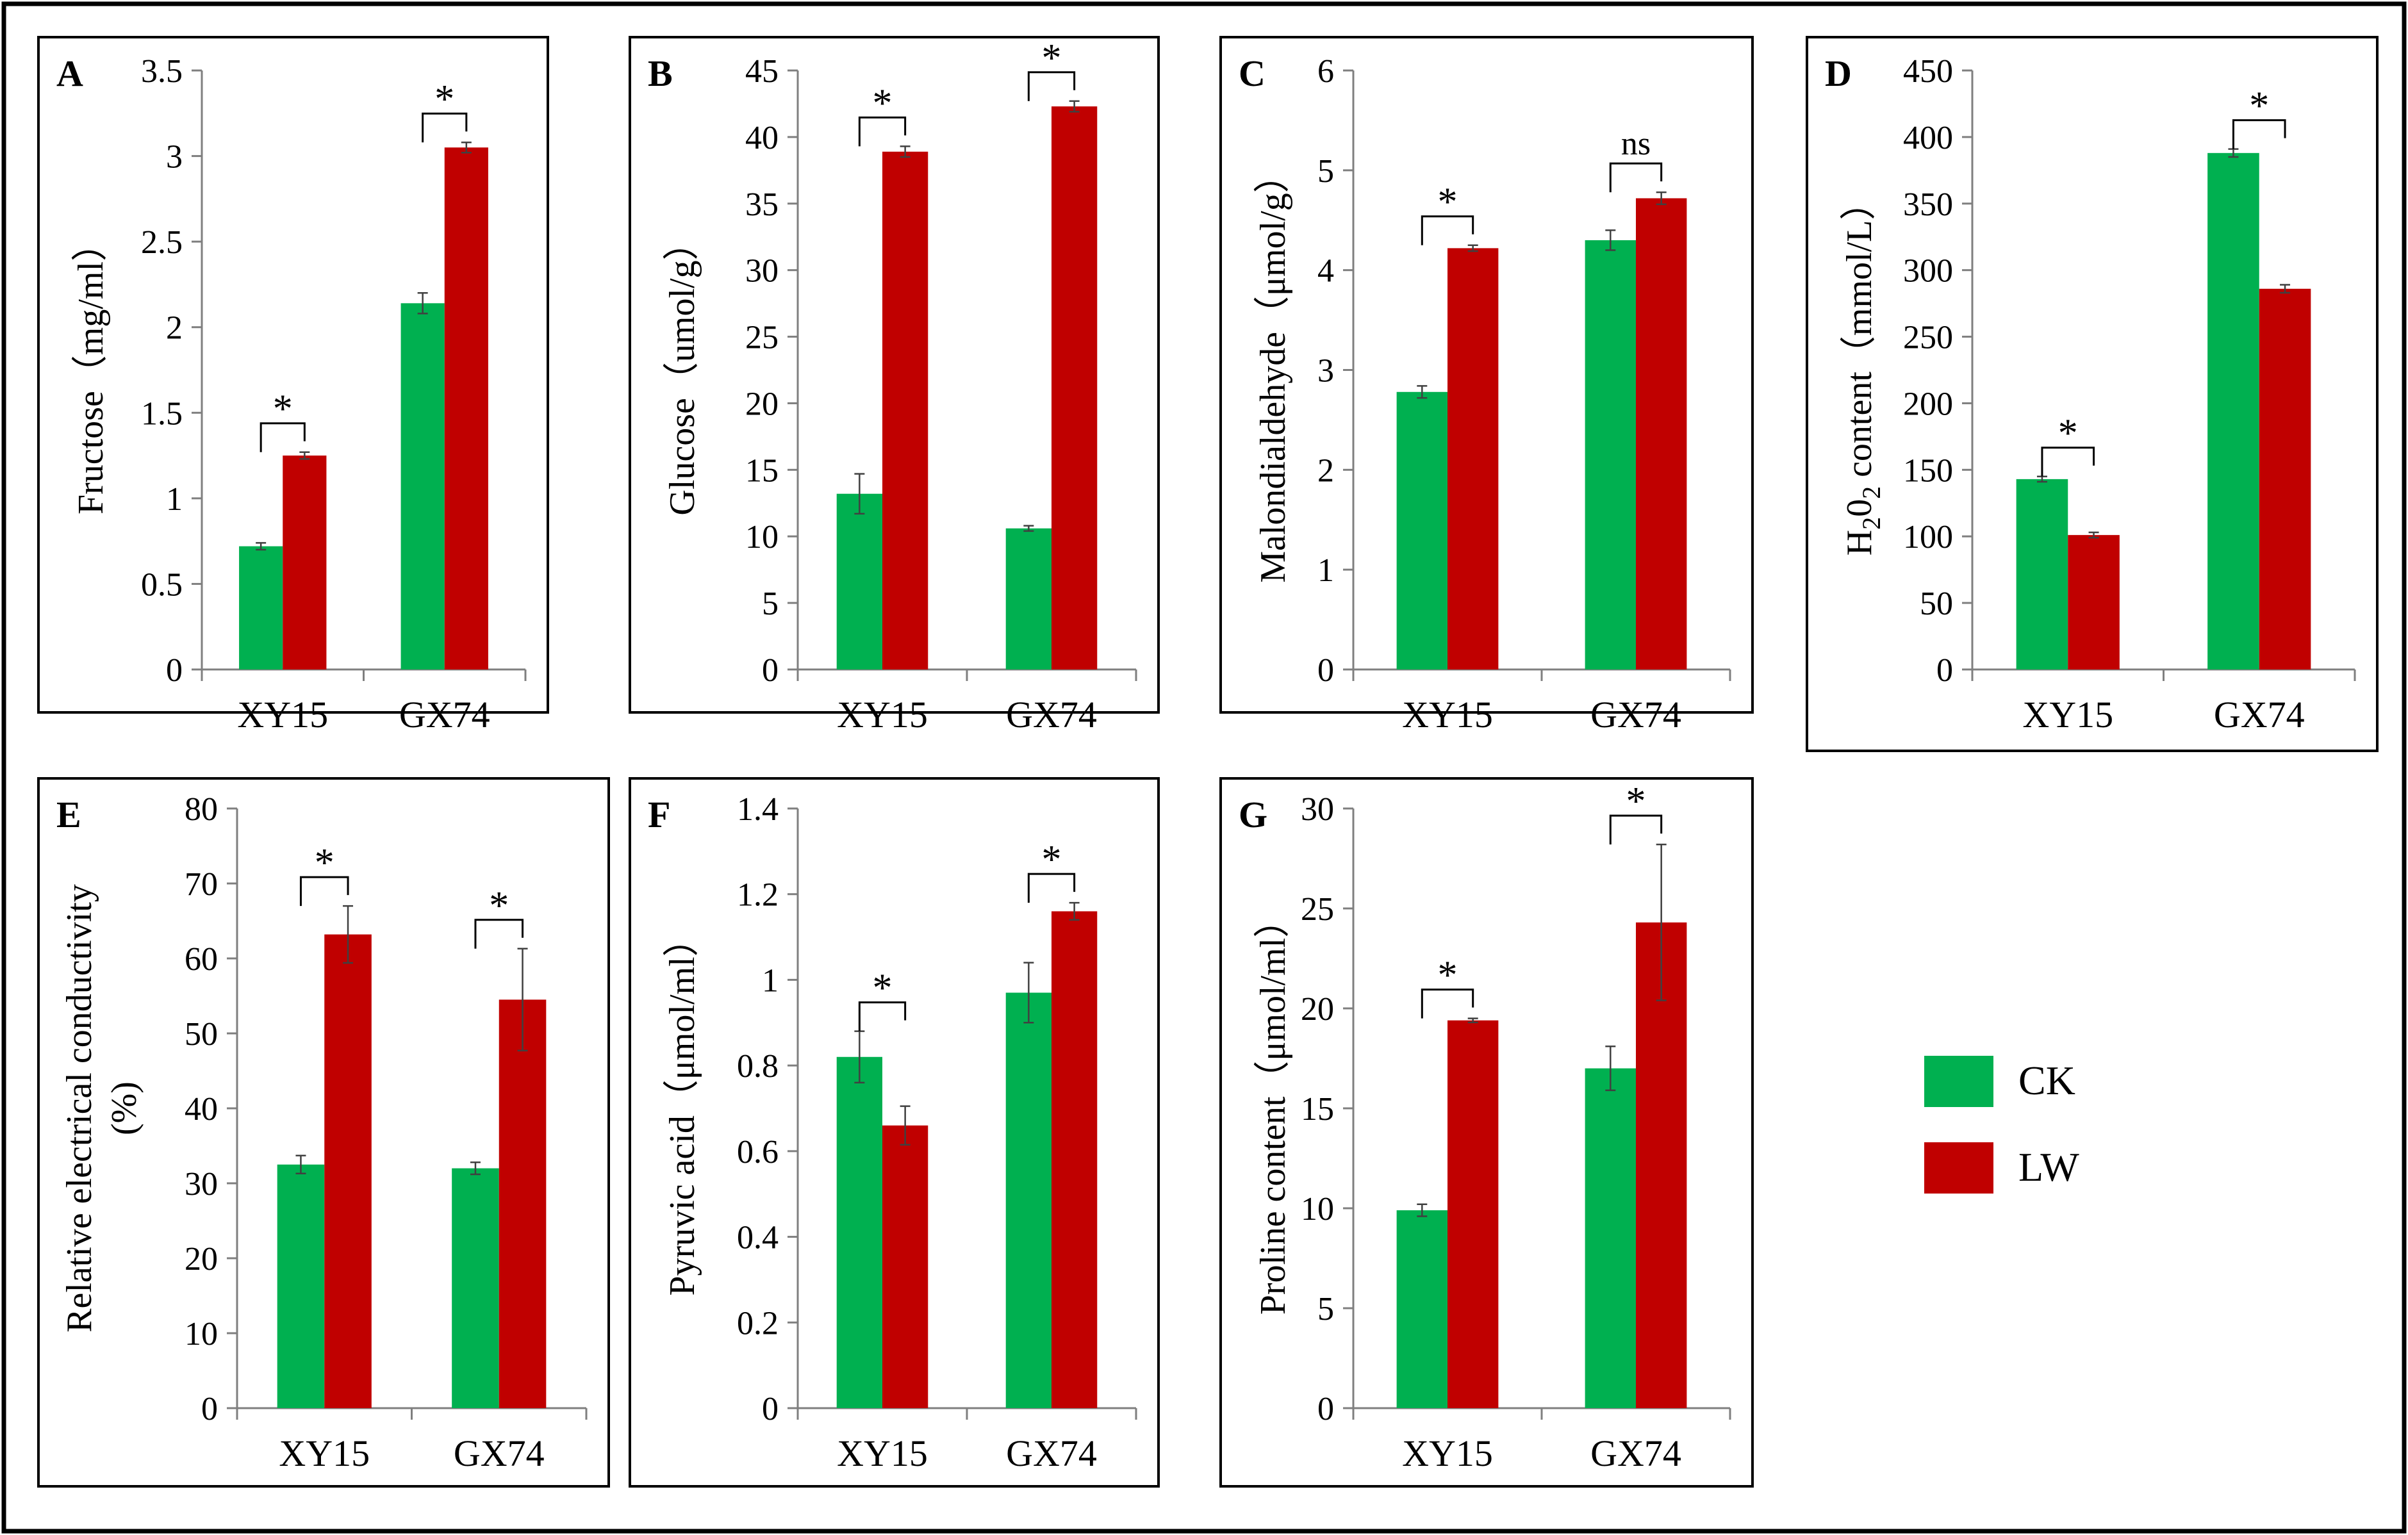  Describe the element at coordinates (758, 1323) in the screenshot. I see `y-tick-label: 0.2` at that location.